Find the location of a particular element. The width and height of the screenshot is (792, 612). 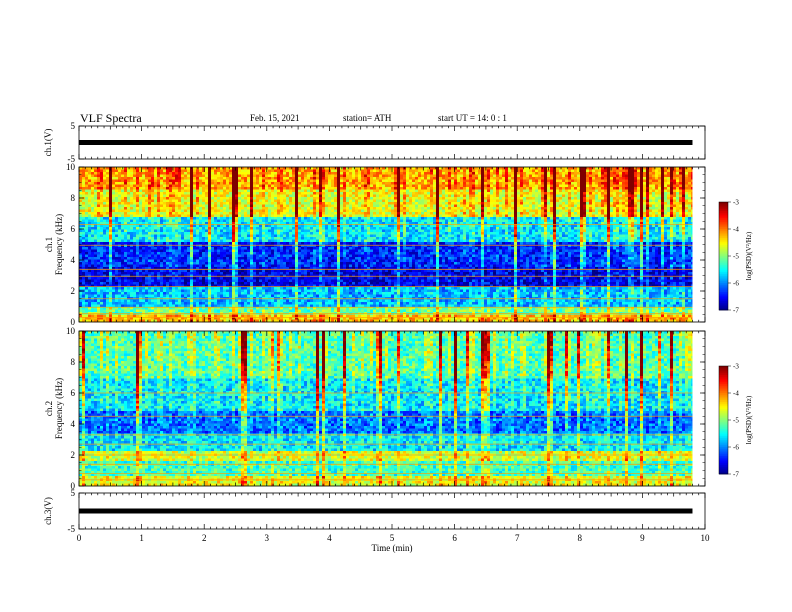

ch2-empty-region is located at coordinates (698, 408).